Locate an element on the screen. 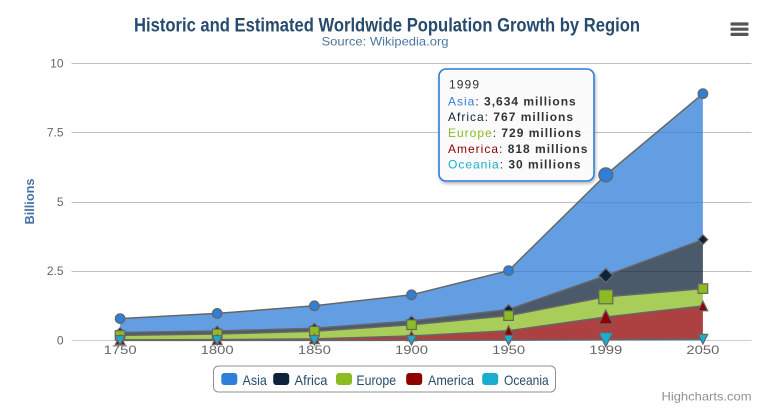 The height and width of the screenshot is (416, 769). svg-text: Africa is located at coordinates (311, 380).